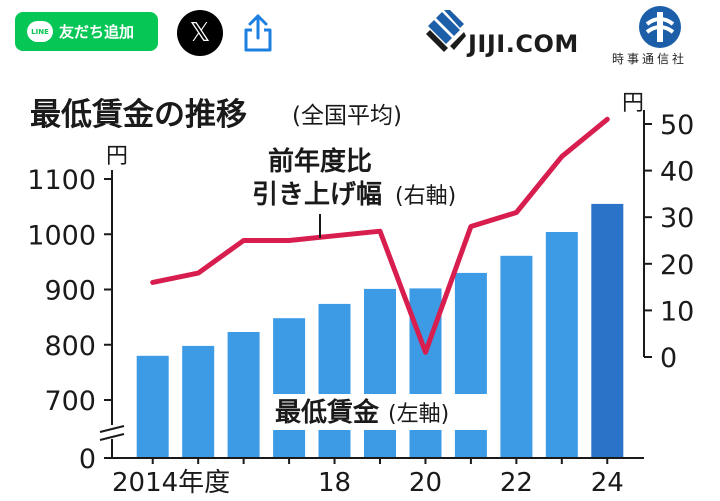  I want to click on bar-2022, so click(516, 356).